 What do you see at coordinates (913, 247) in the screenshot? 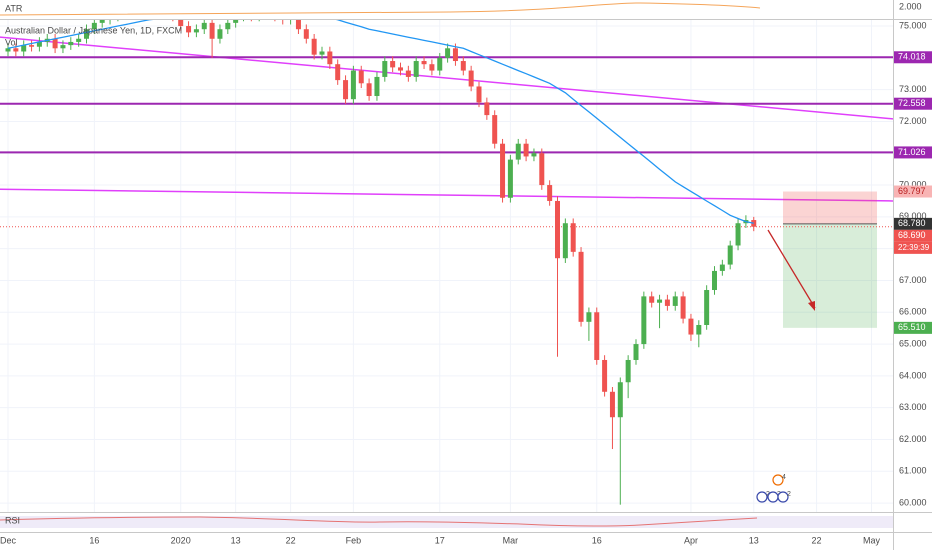
I see `countdown-tag` at bounding box center [913, 247].